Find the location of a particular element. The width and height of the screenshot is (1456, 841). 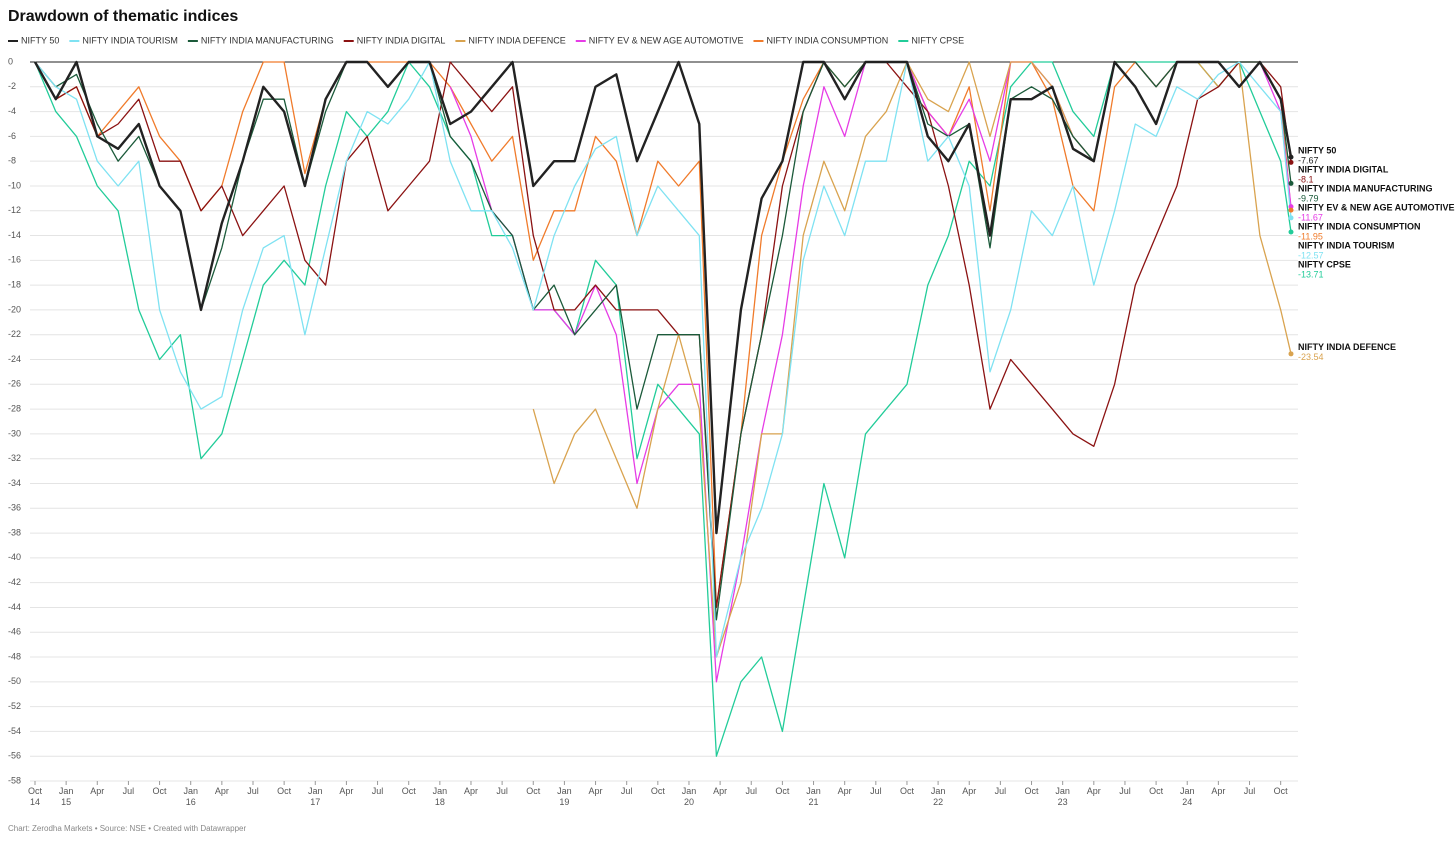

end-label-name: NIFTY INDIA DIGITAL is located at coordinates (1343, 169).